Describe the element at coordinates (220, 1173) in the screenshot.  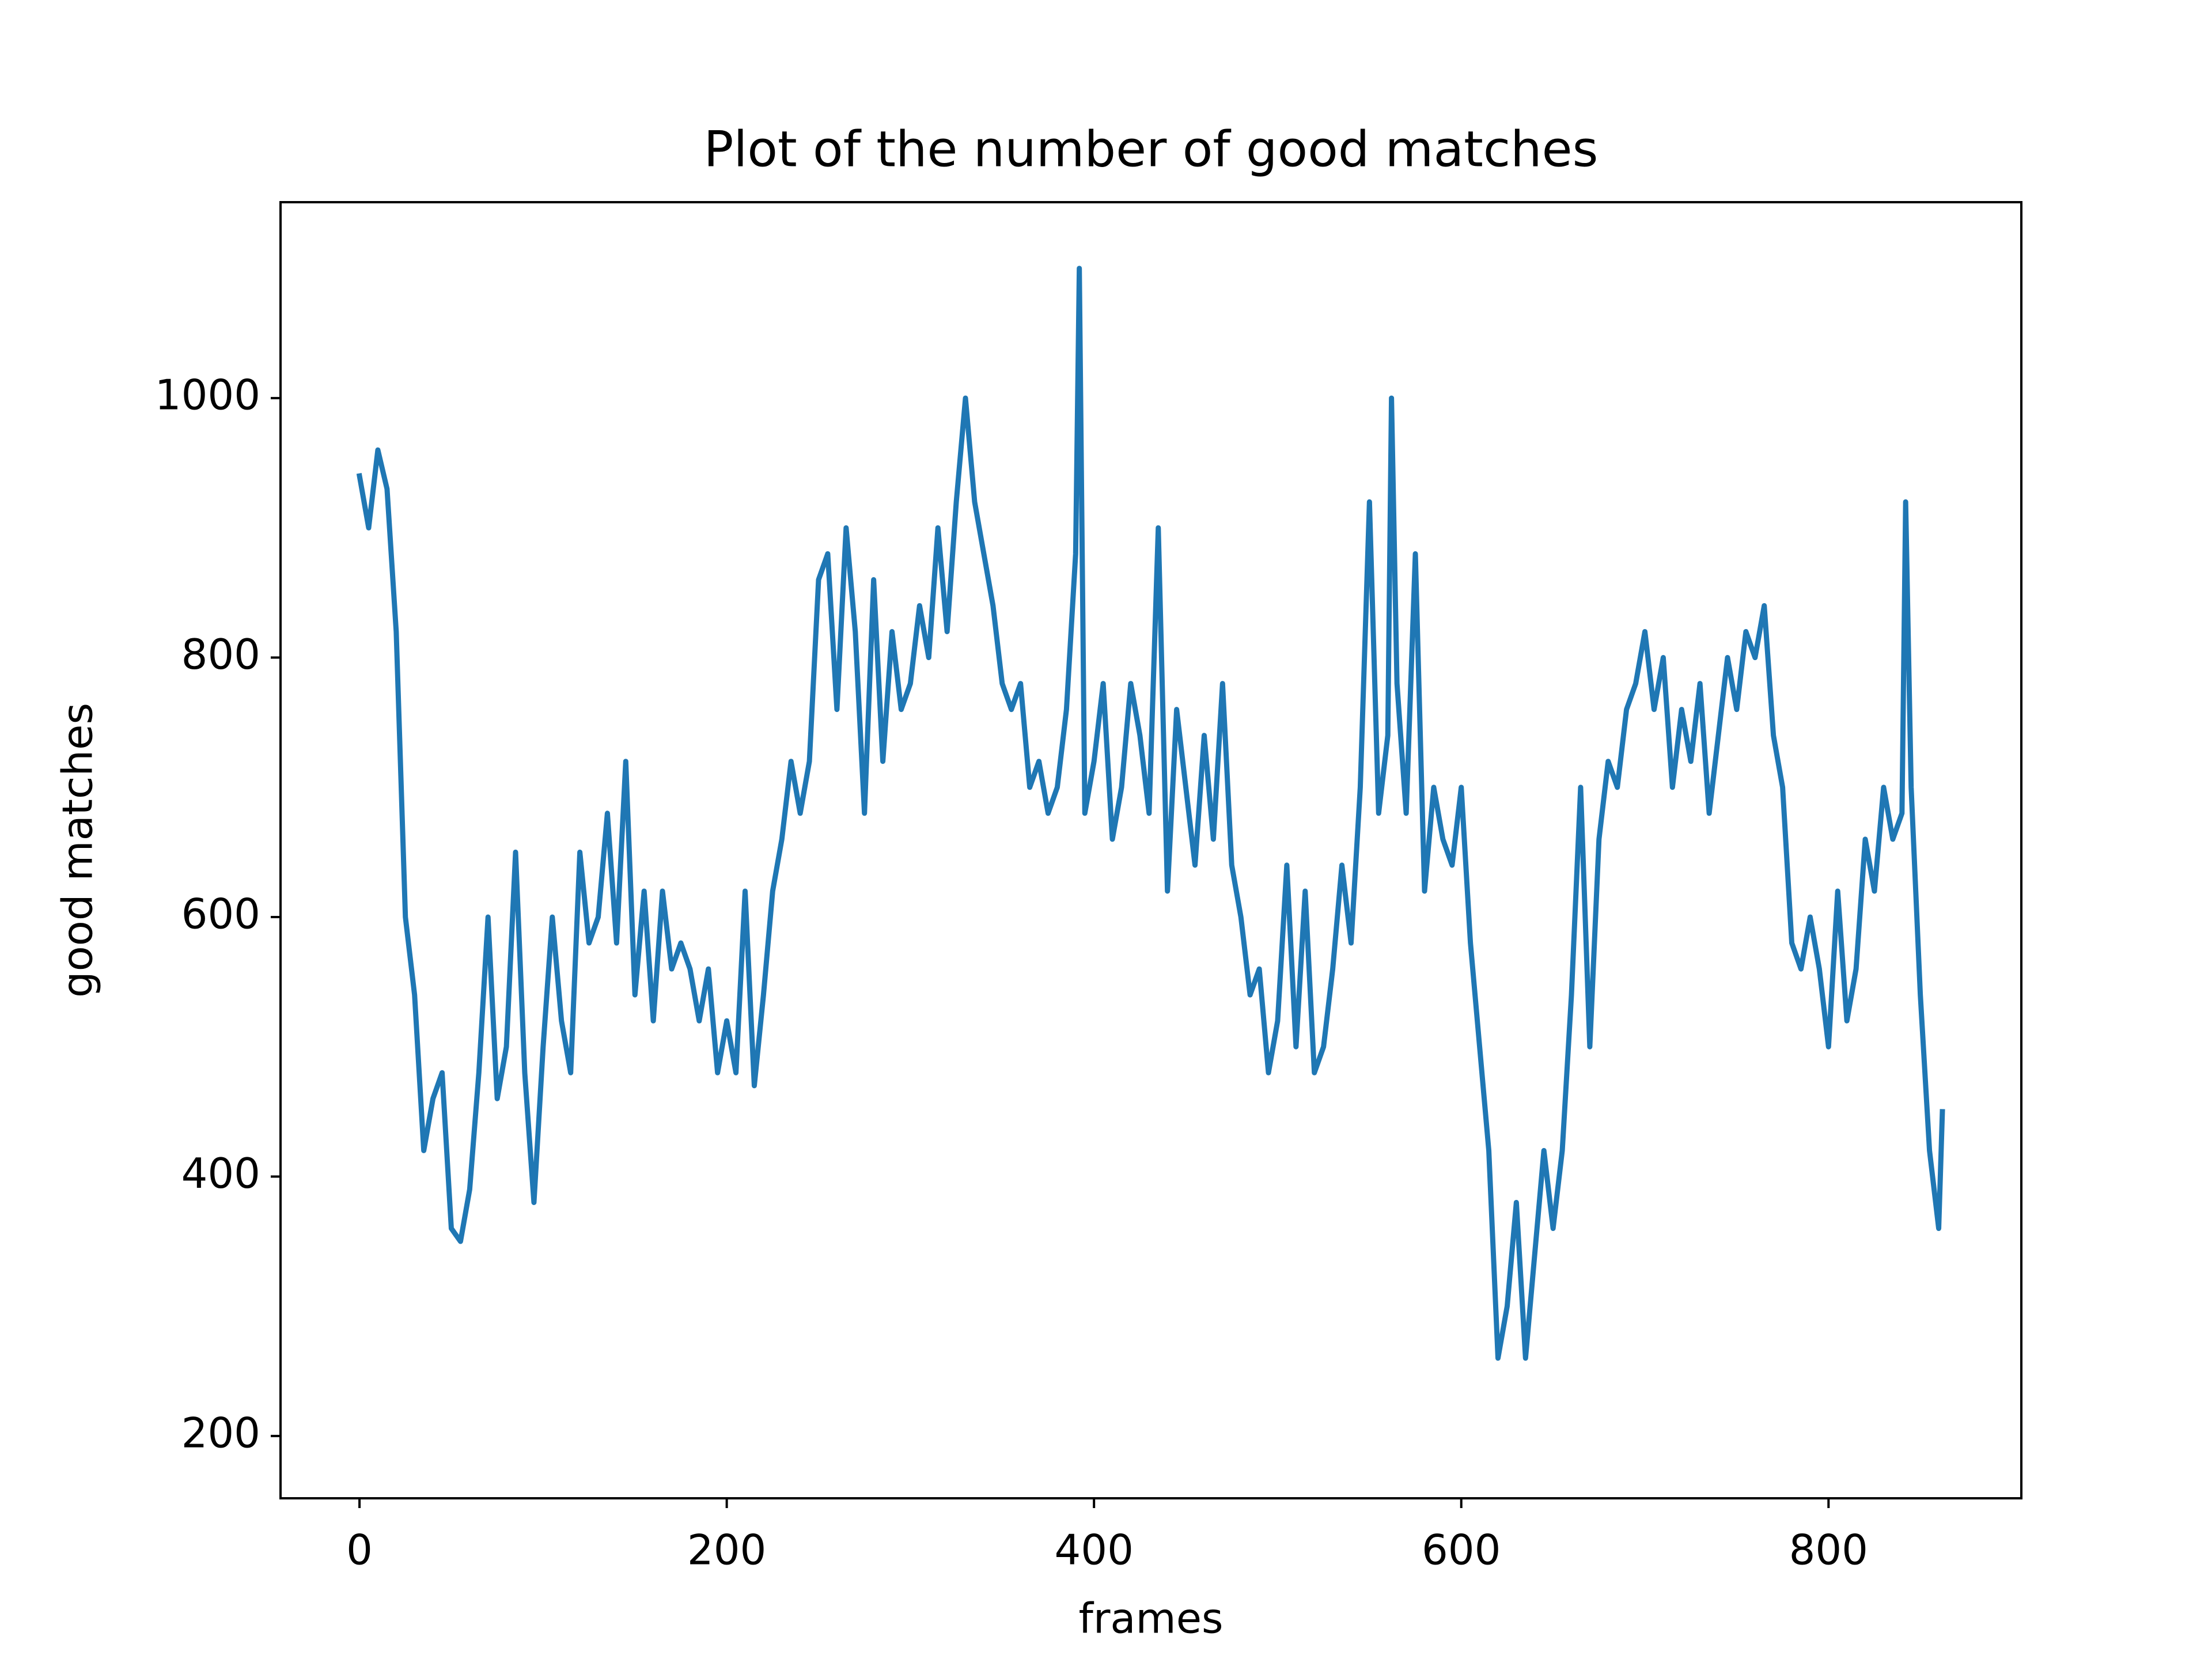
I see `y-tick-label: 400` at that location.